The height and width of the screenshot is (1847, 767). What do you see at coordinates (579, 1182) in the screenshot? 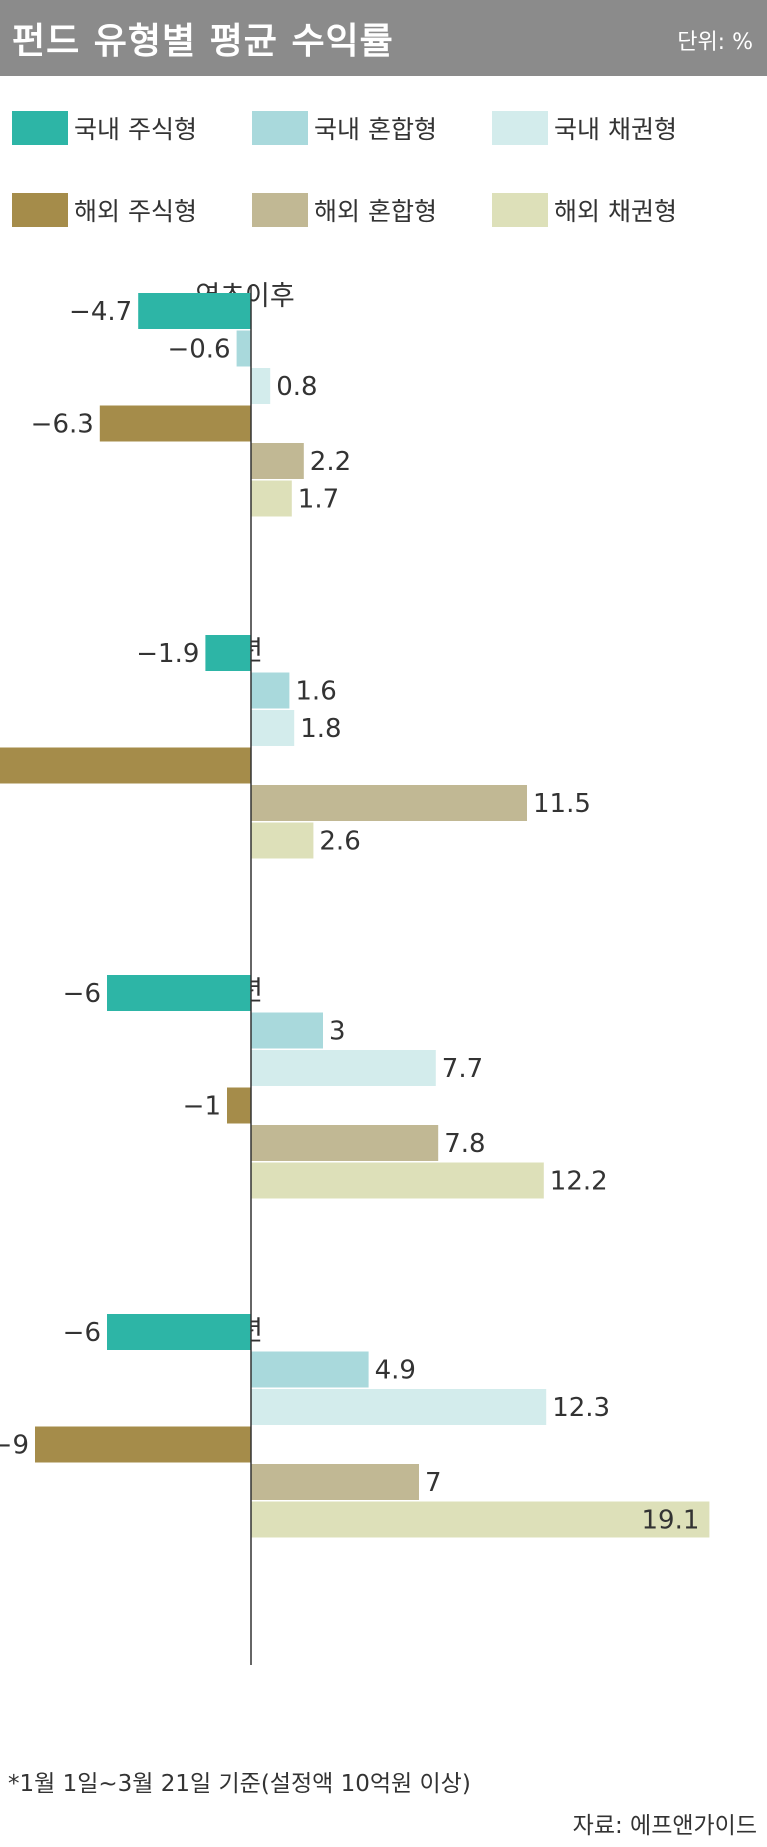
I see `value-label: 12.2` at bounding box center [579, 1182].